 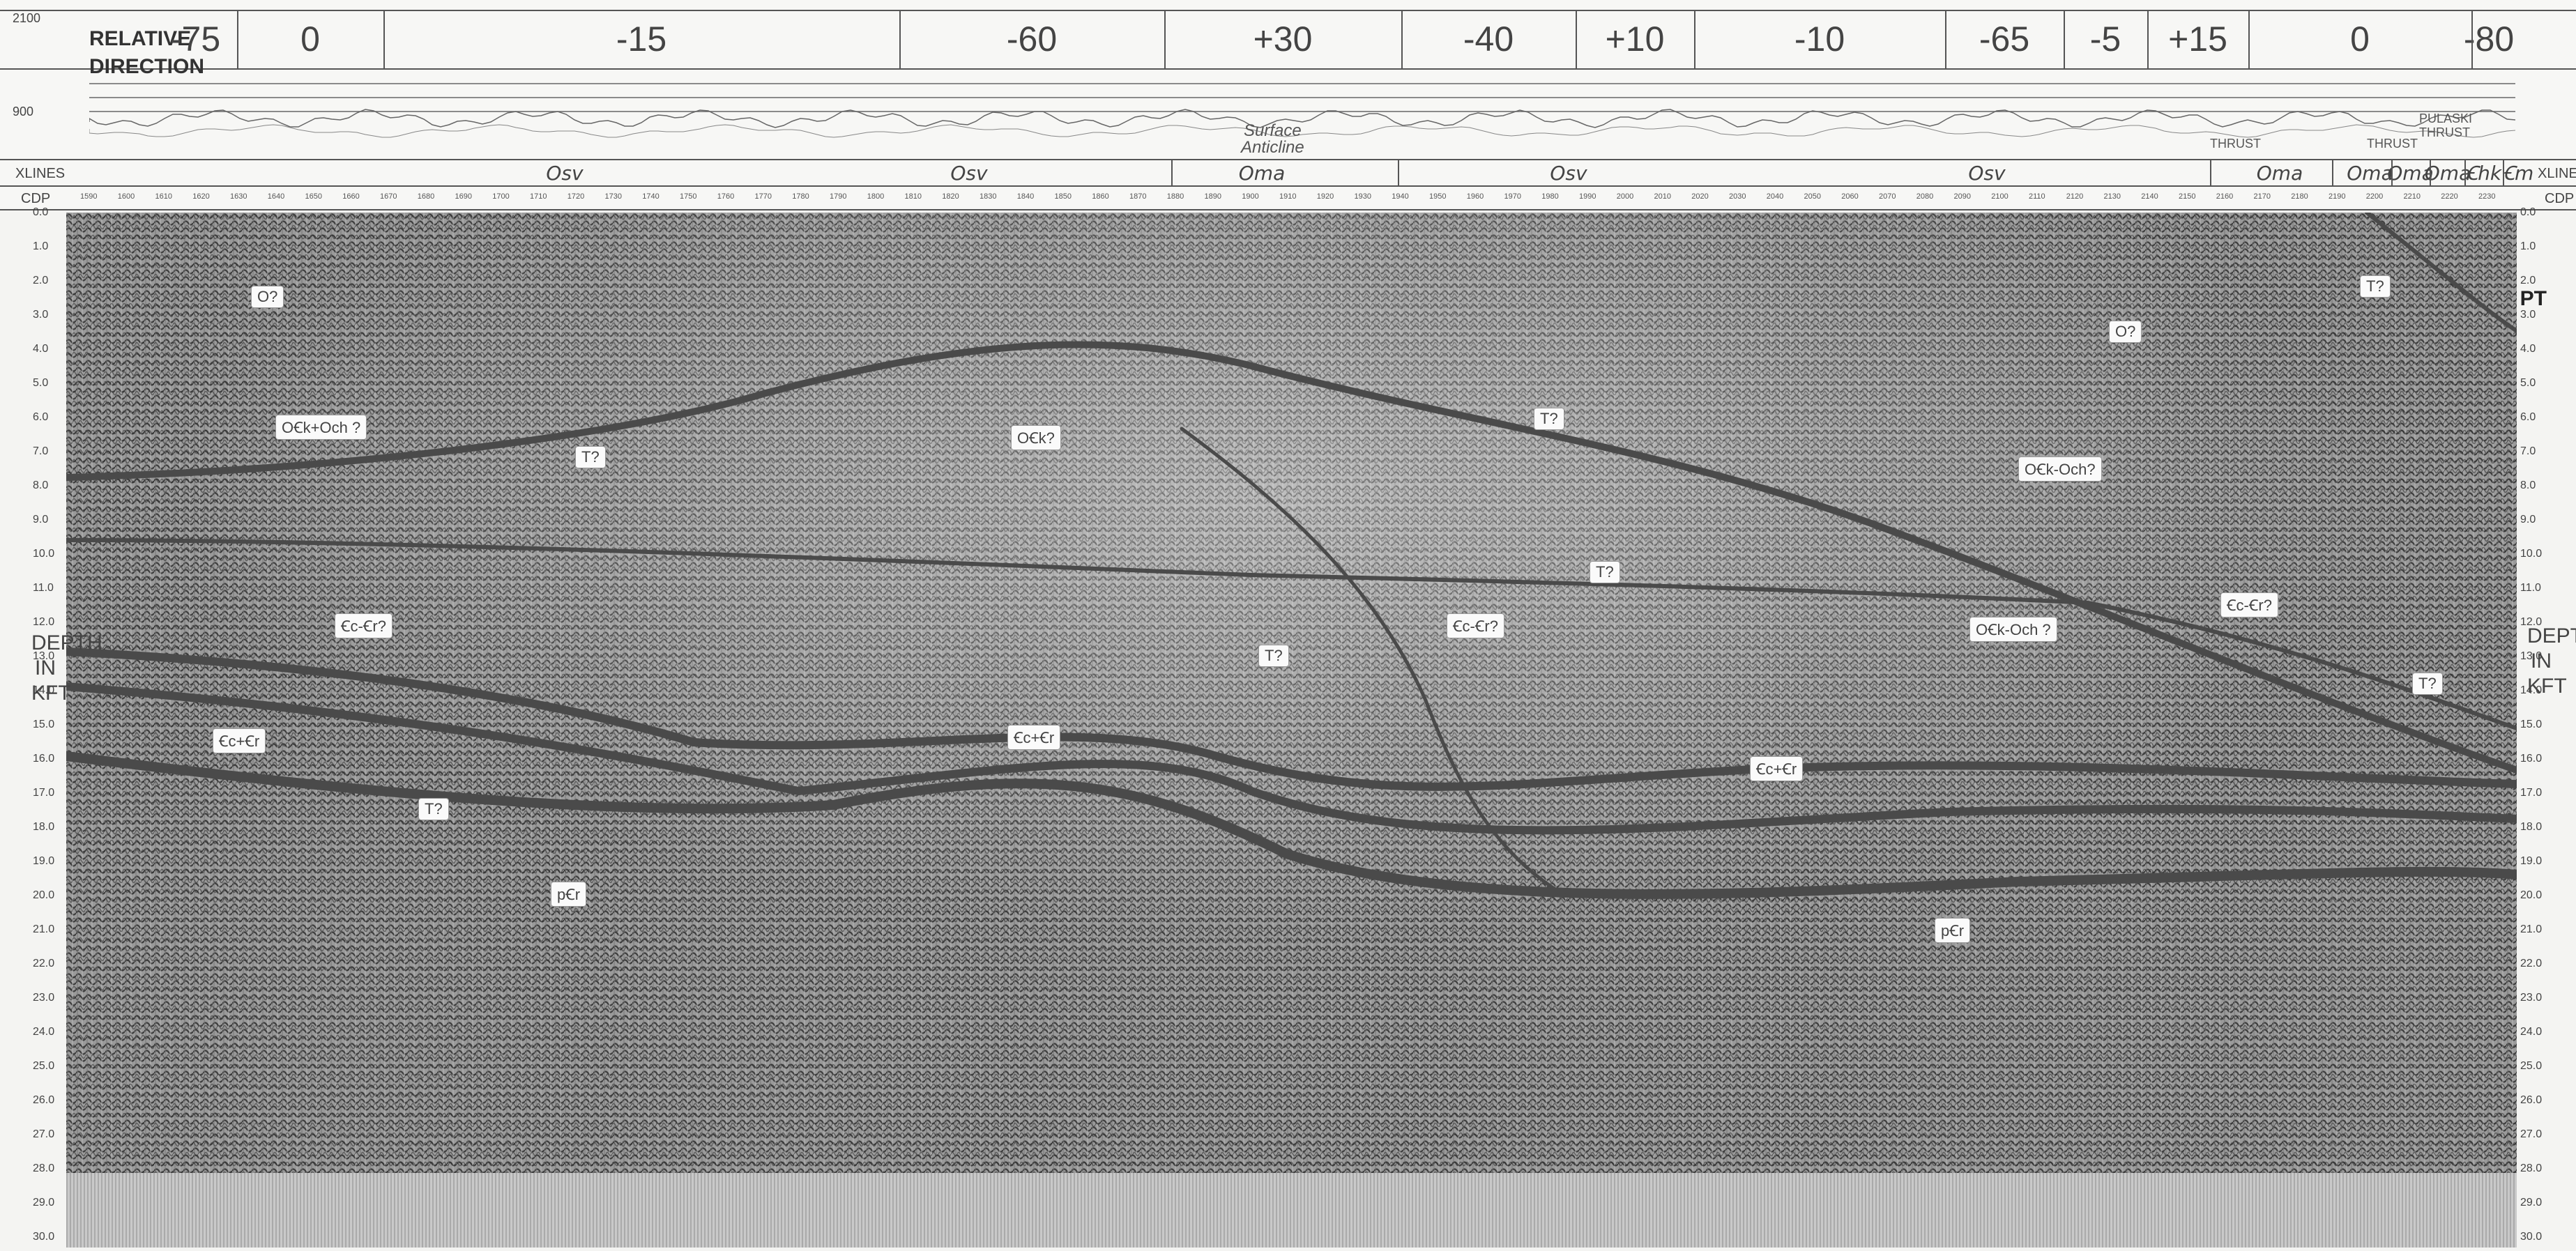 I want to click on cdp-tick-label: 1650, so click(x=313, y=196).